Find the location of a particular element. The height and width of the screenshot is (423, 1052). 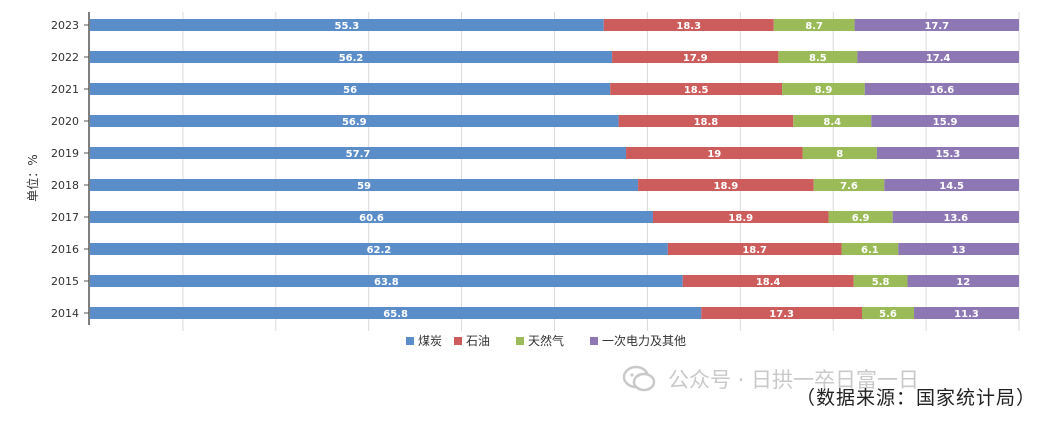

data-label: 8 is located at coordinates (839, 154).